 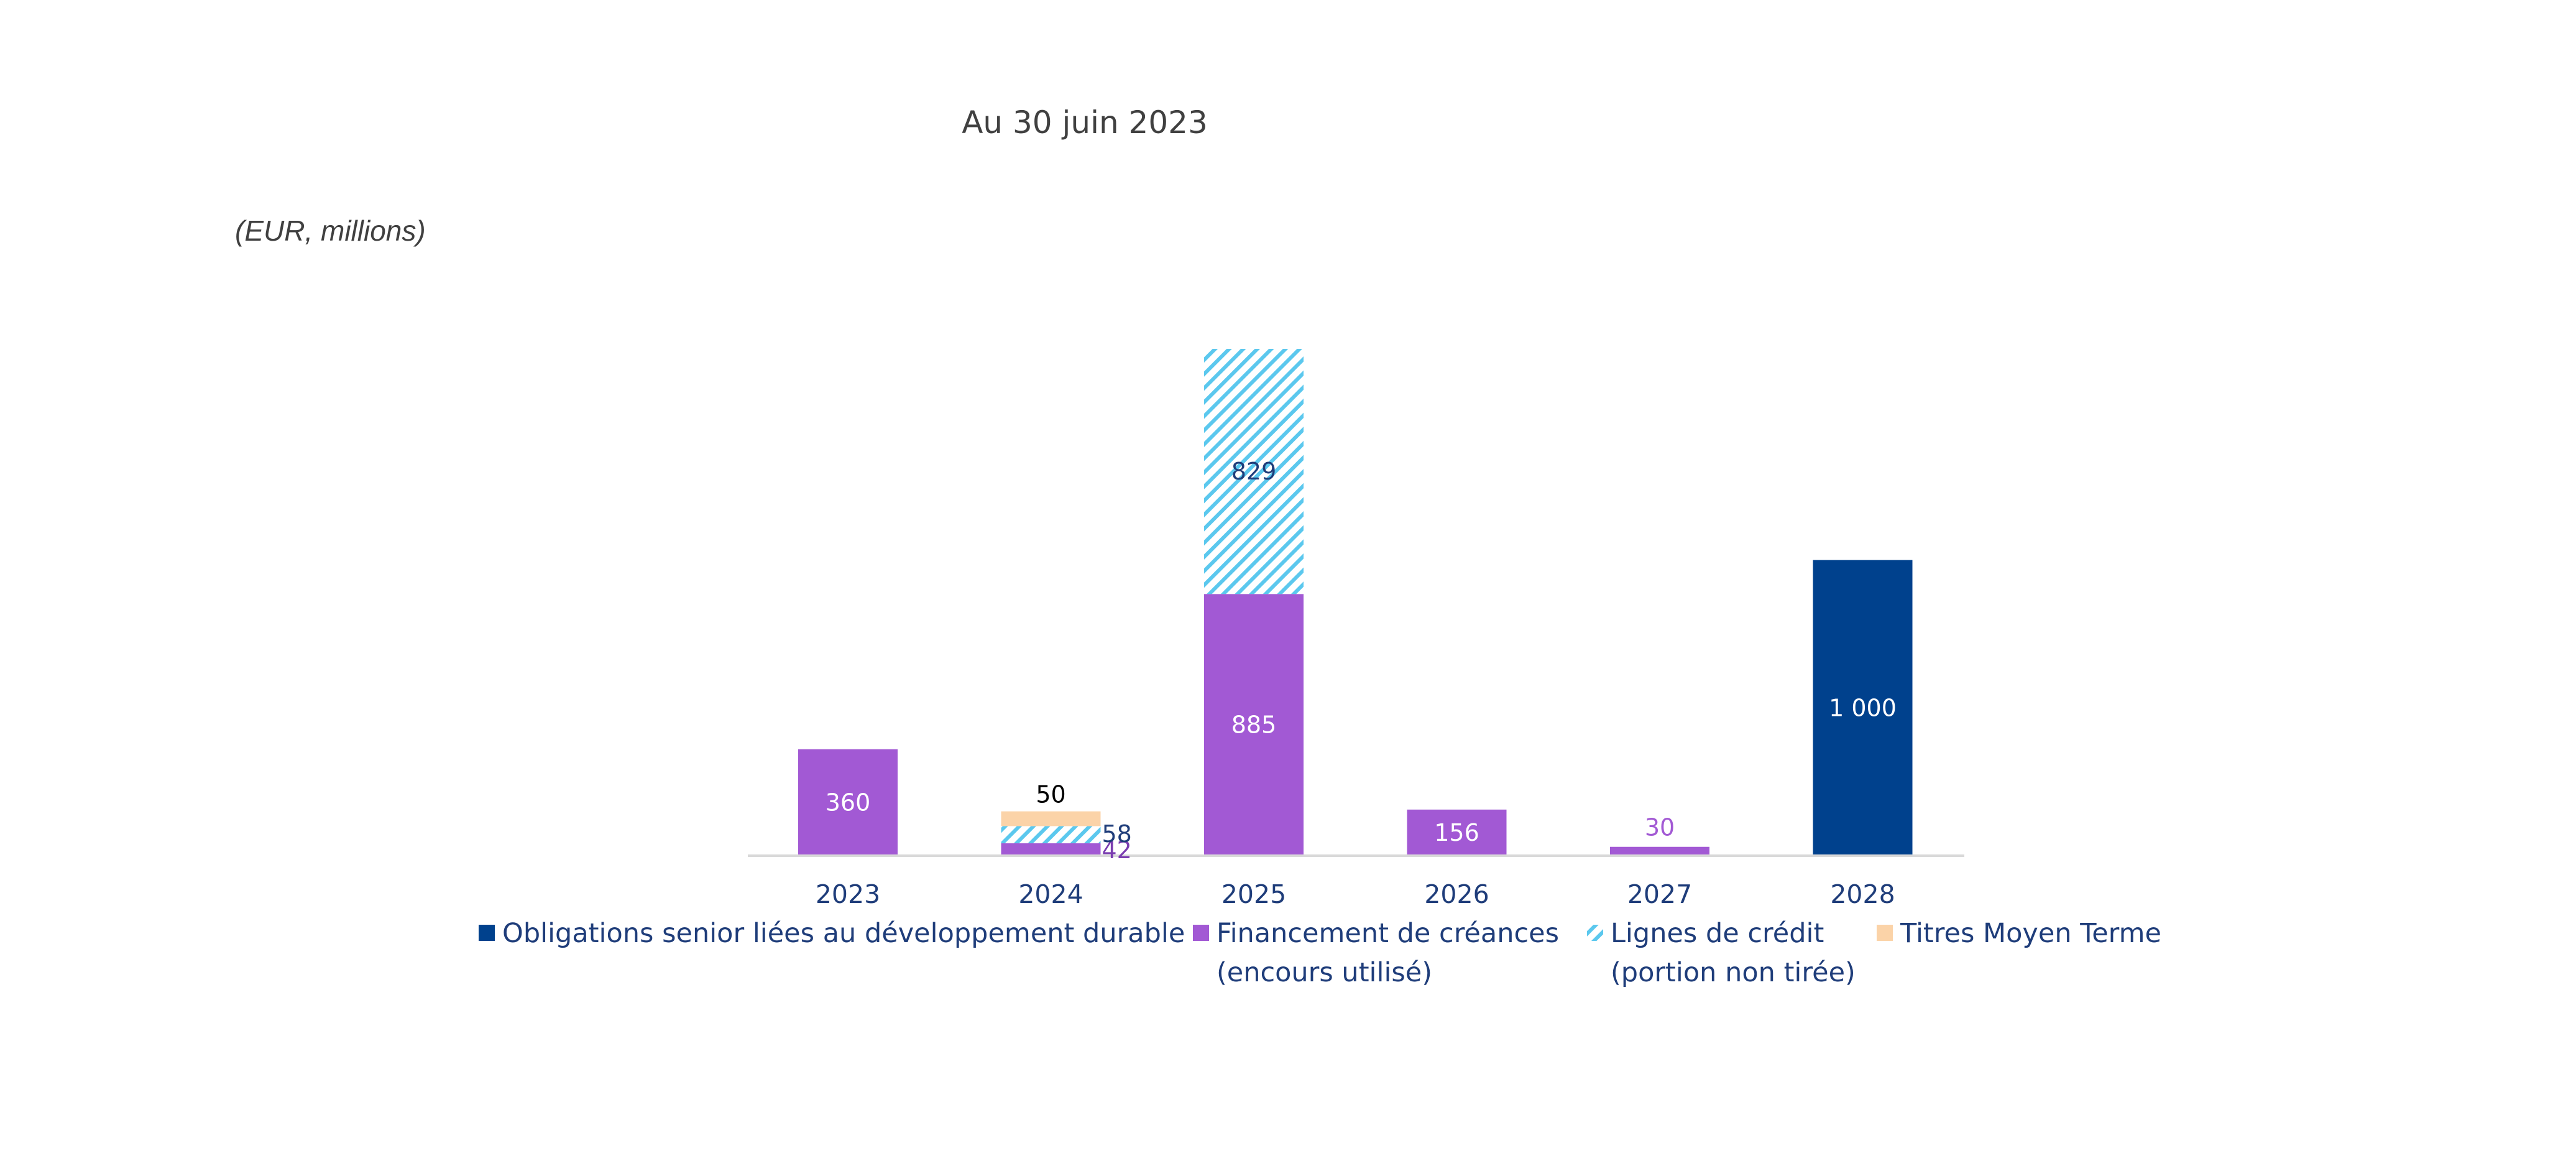 I want to click on legend-label-titres: Titres Moyen Terme, so click(x=2030, y=933).